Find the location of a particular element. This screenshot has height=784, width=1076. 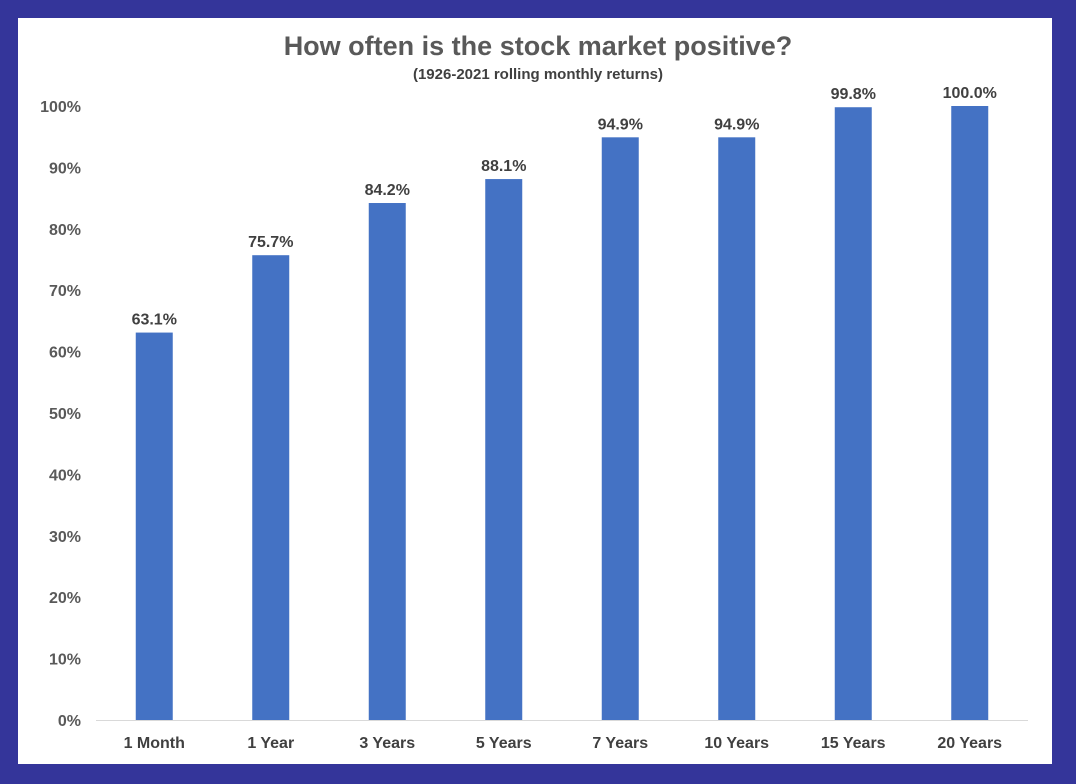

y-tick-label: 40% is located at coordinates (65, 475).